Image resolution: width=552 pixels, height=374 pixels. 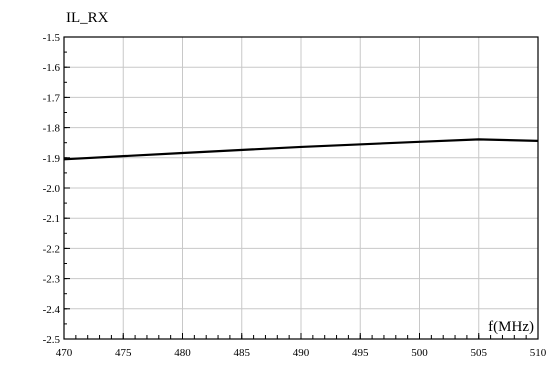 What do you see at coordinates (52, 98) in the screenshot?
I see `y-tick-label: -1.7` at bounding box center [52, 98].